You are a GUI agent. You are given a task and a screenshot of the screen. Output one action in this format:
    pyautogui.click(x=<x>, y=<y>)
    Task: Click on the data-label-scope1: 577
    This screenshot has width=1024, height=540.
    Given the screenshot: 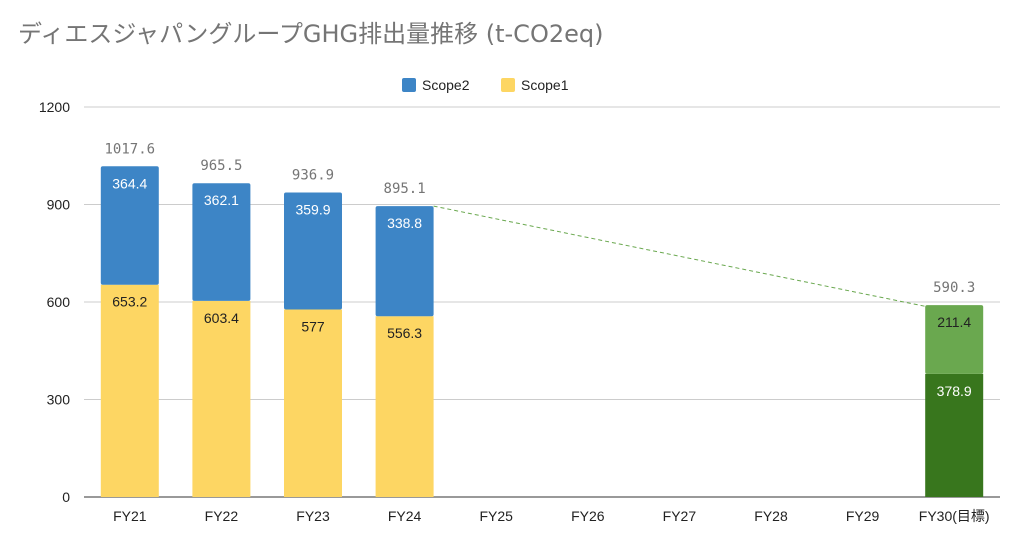 What is the action you would take?
    pyautogui.click(x=313, y=326)
    